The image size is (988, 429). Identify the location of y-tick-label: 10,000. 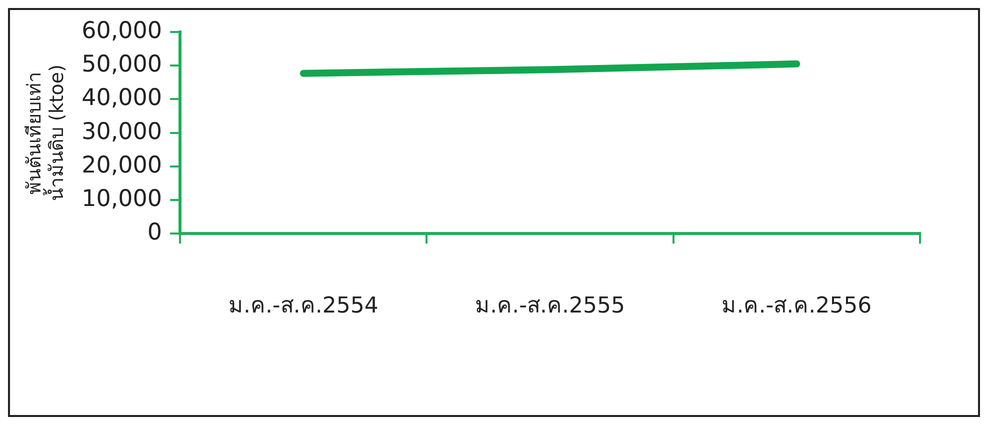
(122, 199).